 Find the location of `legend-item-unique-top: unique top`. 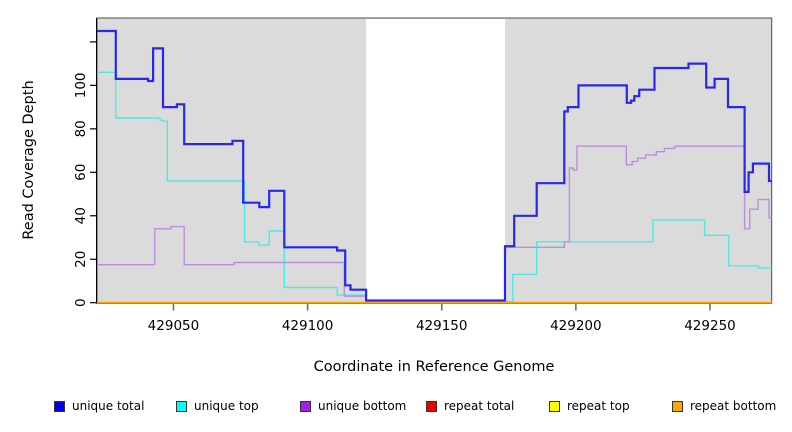

legend-item-unique-top: unique top is located at coordinates (217, 406).